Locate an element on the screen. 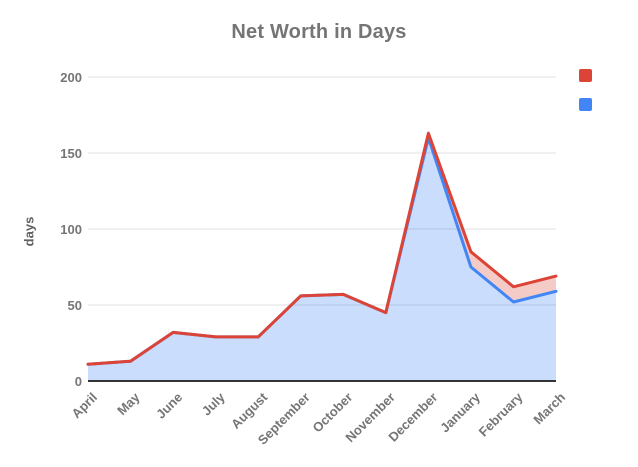 The height and width of the screenshot is (467, 638). x-axis-label-july: July is located at coordinates (214, 404).